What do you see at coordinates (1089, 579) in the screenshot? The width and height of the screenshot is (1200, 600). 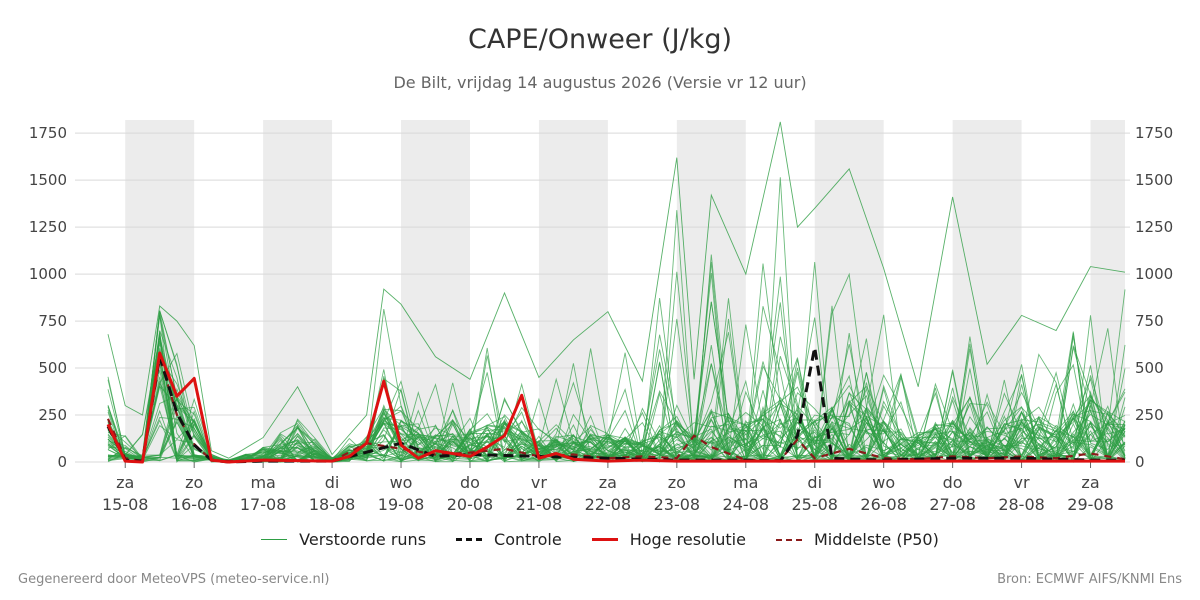 I see `footer-source: Bron: ECMWF AIFS/KNMI Ens` at bounding box center [1089, 579].